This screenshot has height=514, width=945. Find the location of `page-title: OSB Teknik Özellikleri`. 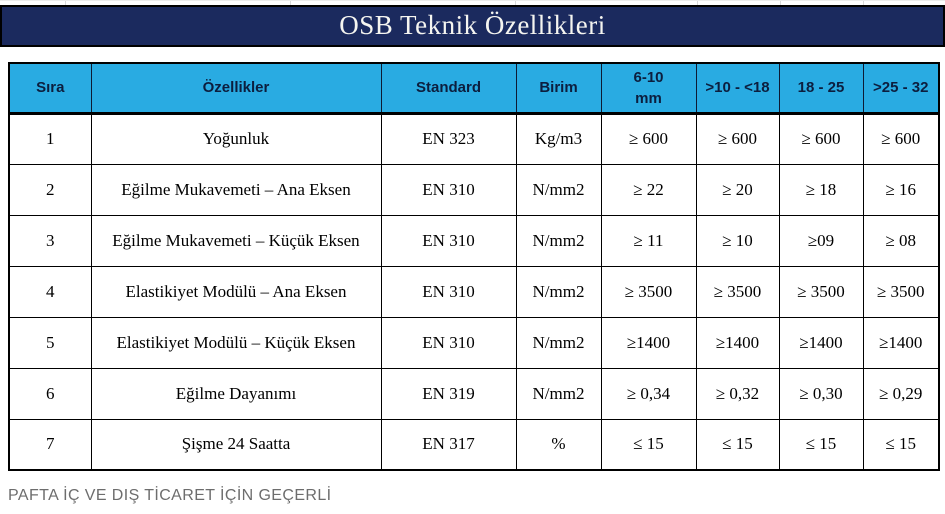

page-title: OSB Teknik Özellikleri is located at coordinates (472, 24).